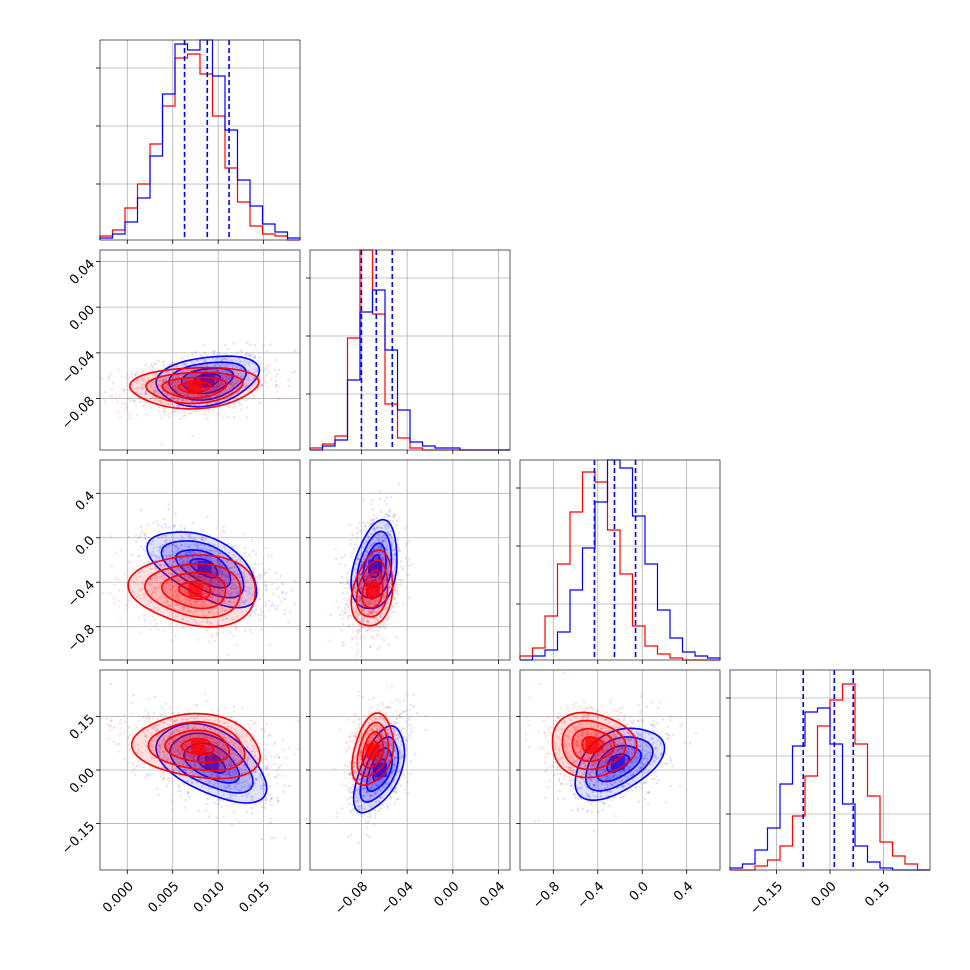 This screenshot has width=970, height=970. Describe the element at coordinates (82, 727) in the screenshot. I see `y-tick-label: 0.15` at that location.